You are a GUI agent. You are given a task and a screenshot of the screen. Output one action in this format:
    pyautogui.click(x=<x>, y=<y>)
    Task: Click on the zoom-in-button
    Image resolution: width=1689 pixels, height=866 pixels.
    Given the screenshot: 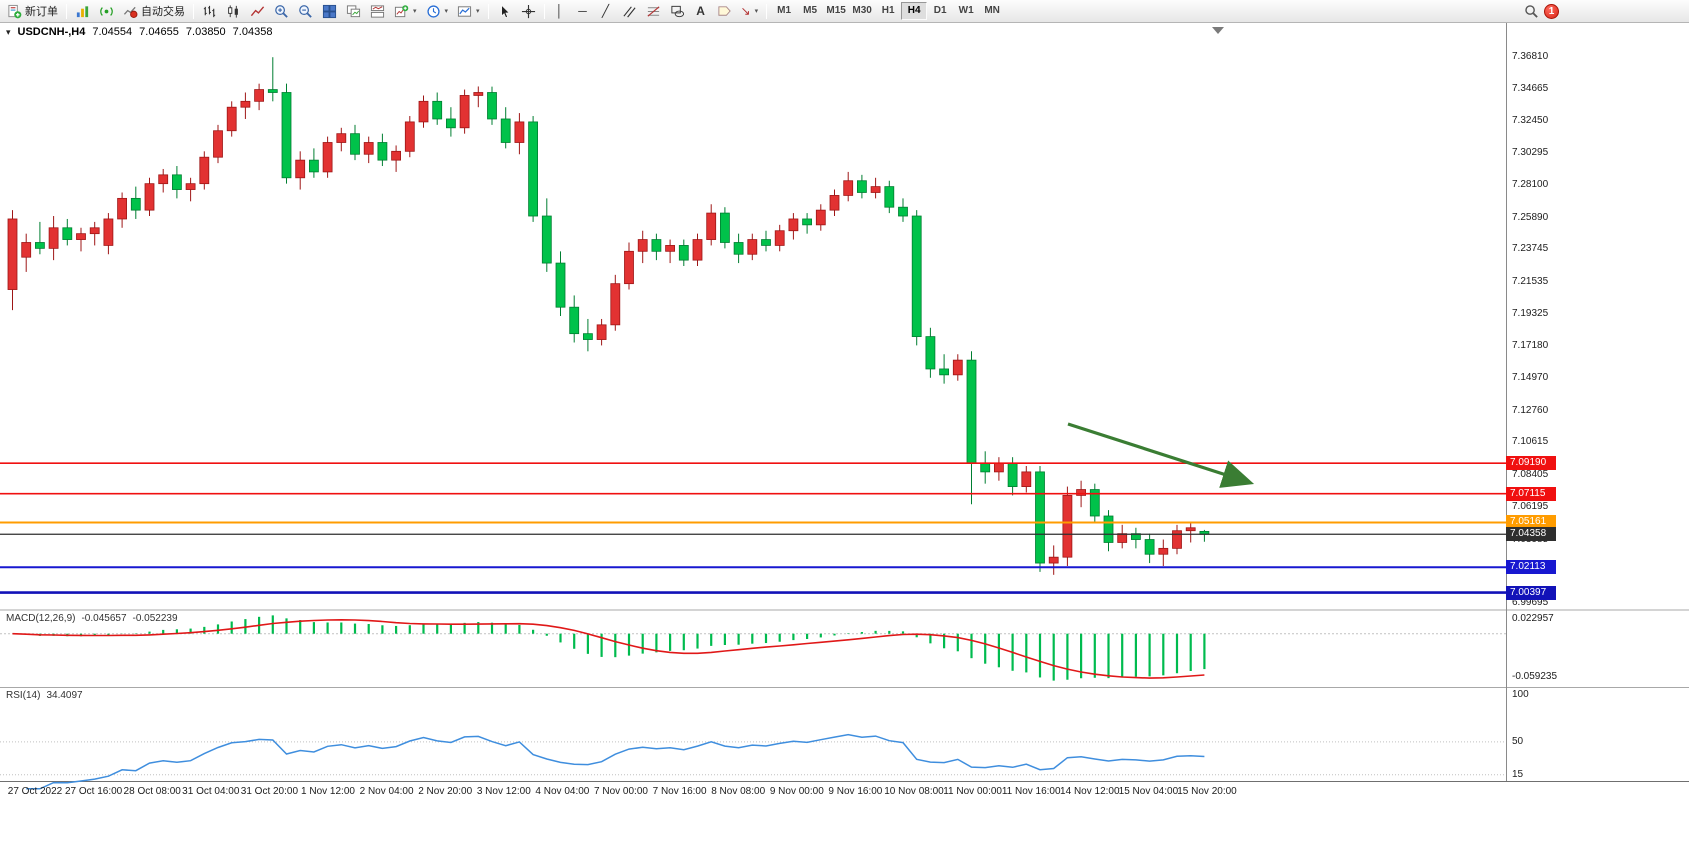 What is the action you would take?
    pyautogui.click(x=281, y=11)
    